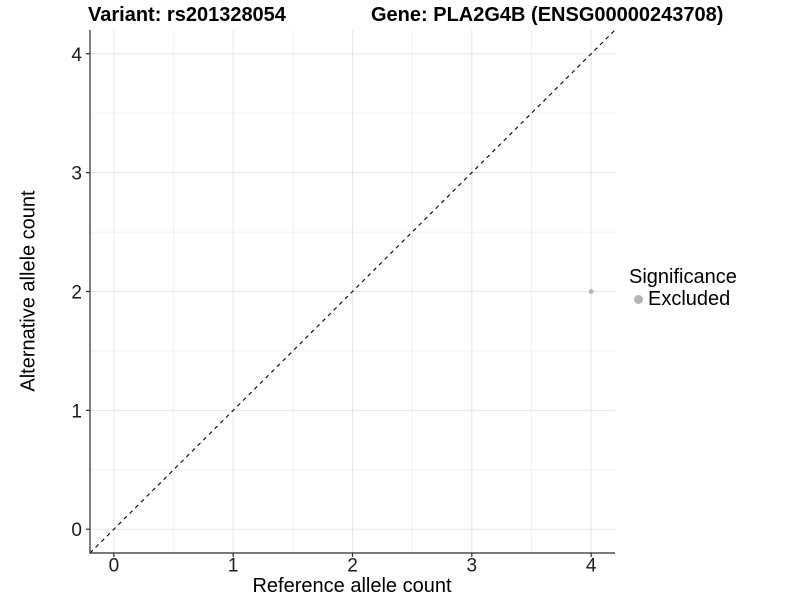  What do you see at coordinates (76, 411) in the screenshot?
I see `y-tick-label: 1` at bounding box center [76, 411].